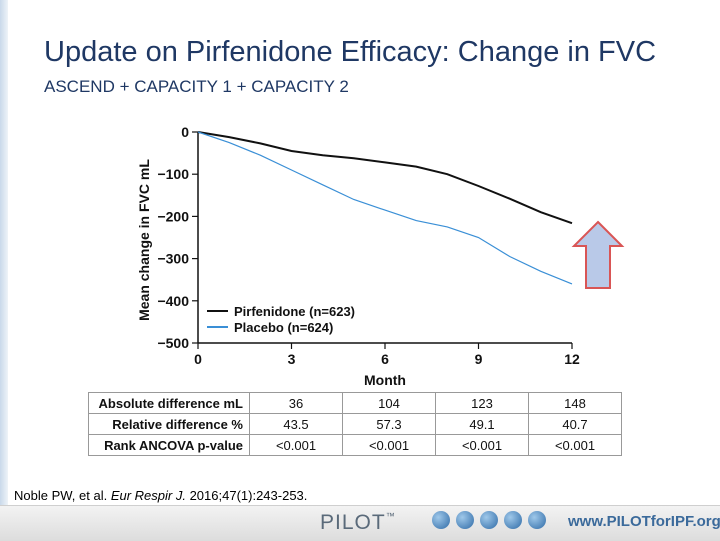  What do you see at coordinates (148, 495) in the screenshot?
I see `citation-journal: Eur Respir J.` at bounding box center [148, 495].